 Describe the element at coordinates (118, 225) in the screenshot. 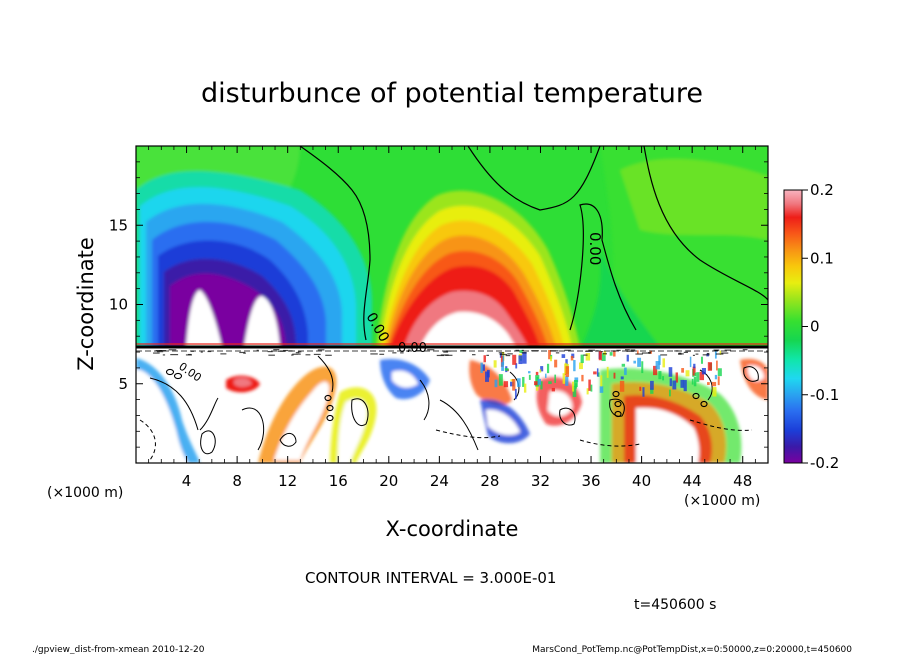

I see `y-tick-label: 15` at that location.